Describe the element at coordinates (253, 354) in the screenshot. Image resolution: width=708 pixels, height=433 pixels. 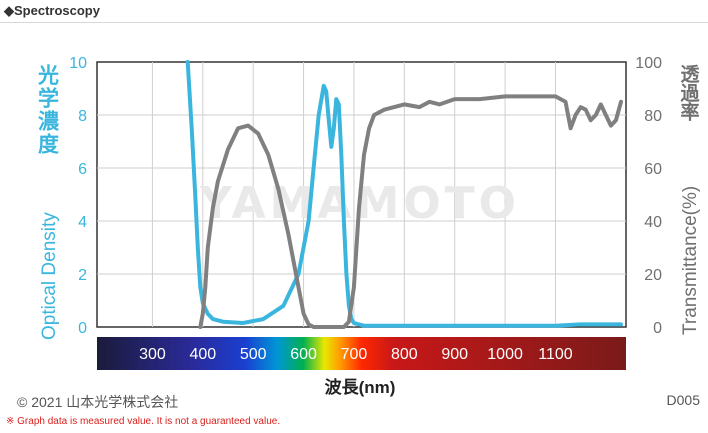
I see `x-tick-label: 500` at that location.